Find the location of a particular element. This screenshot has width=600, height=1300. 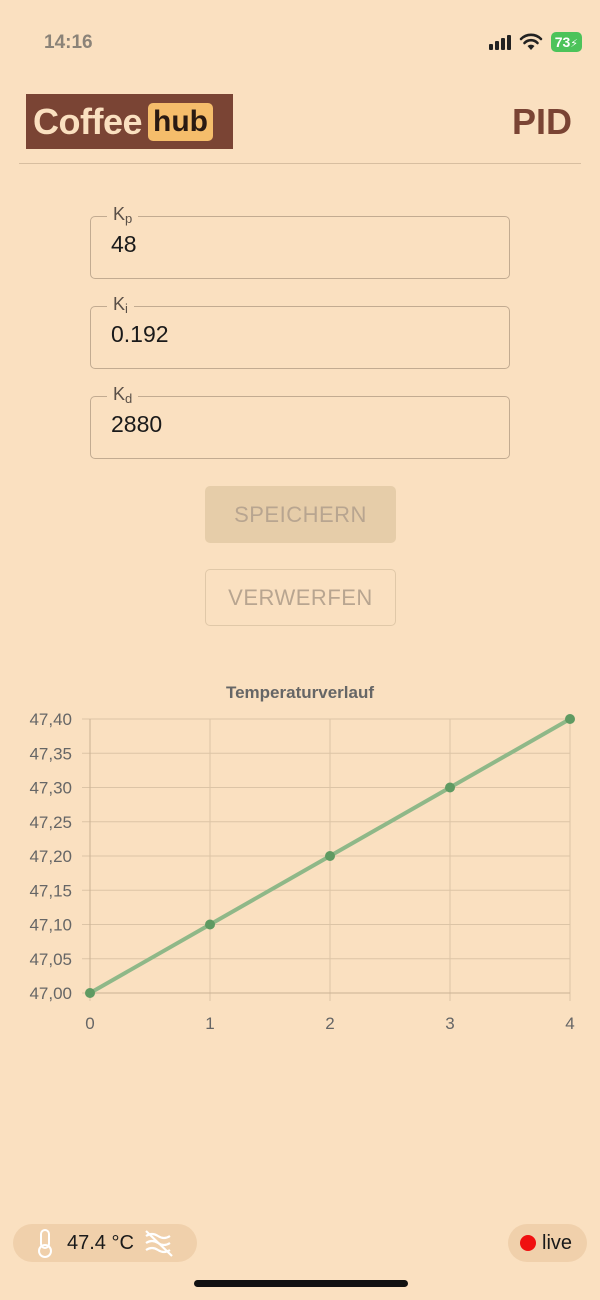

app-logo: Coffee hub is located at coordinates (129, 121).